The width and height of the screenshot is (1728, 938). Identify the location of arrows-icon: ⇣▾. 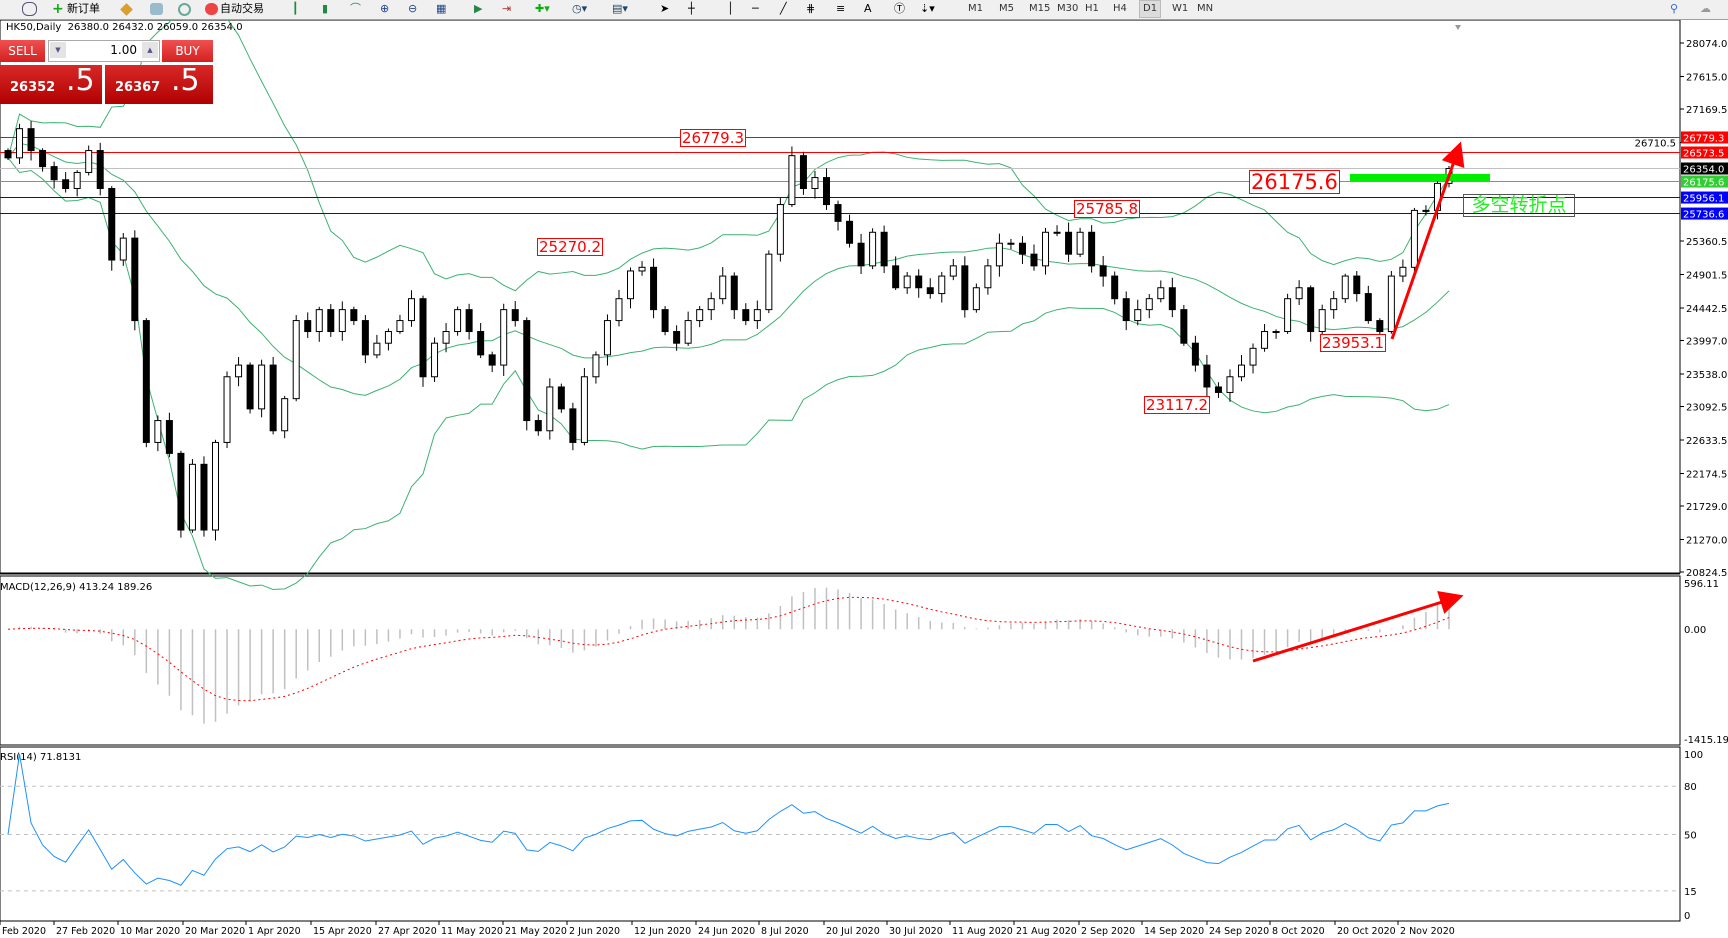
(927, 8).